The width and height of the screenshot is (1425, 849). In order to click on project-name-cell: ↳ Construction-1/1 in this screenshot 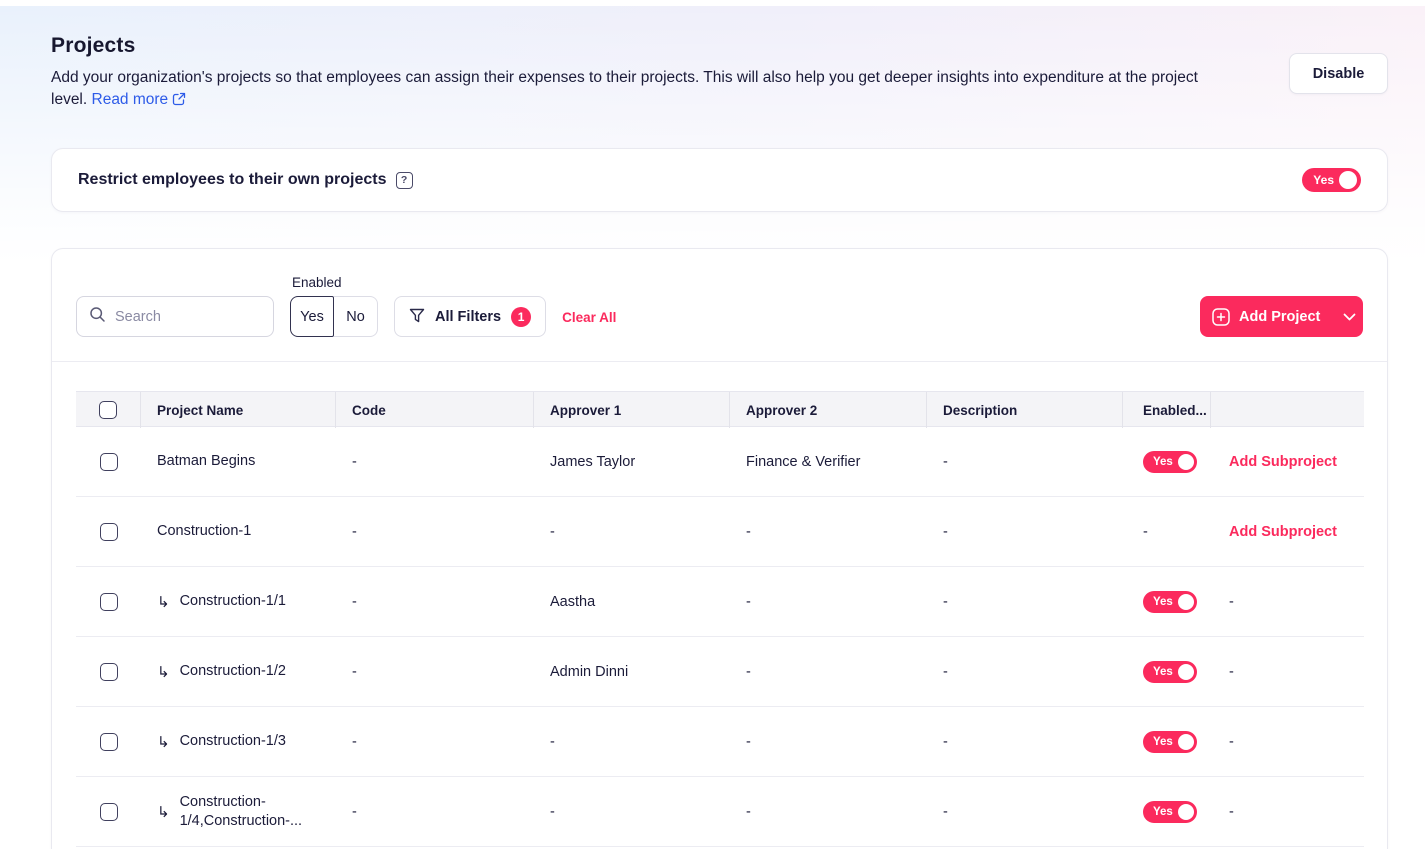, I will do `click(238, 601)`.